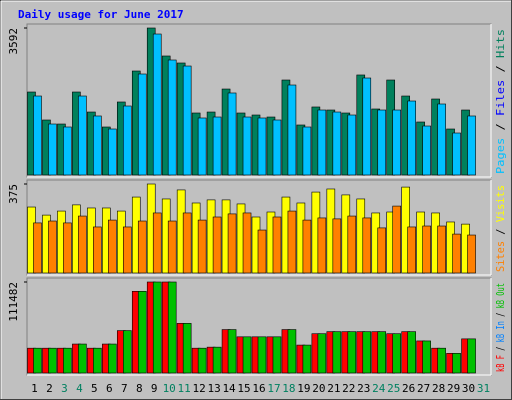  What do you see at coordinates (453, 388) in the screenshot?
I see `x-tick-label: 29` at bounding box center [453, 388].